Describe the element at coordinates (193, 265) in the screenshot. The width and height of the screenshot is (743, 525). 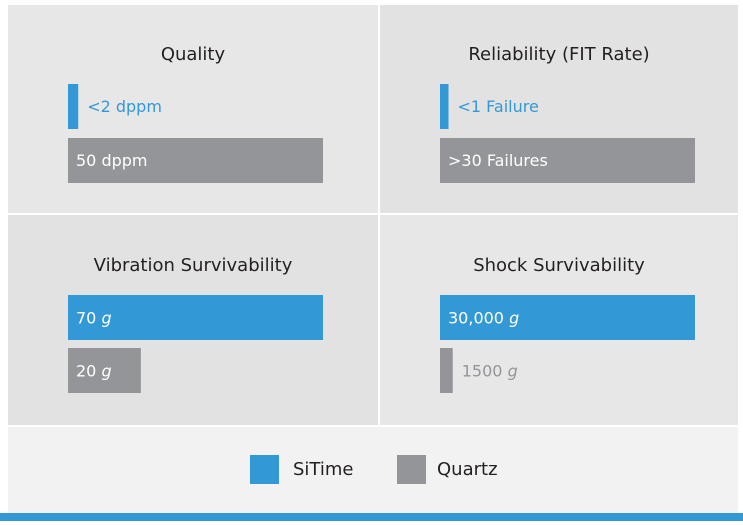
I see `panel-title: Vibration Survivability` at that location.